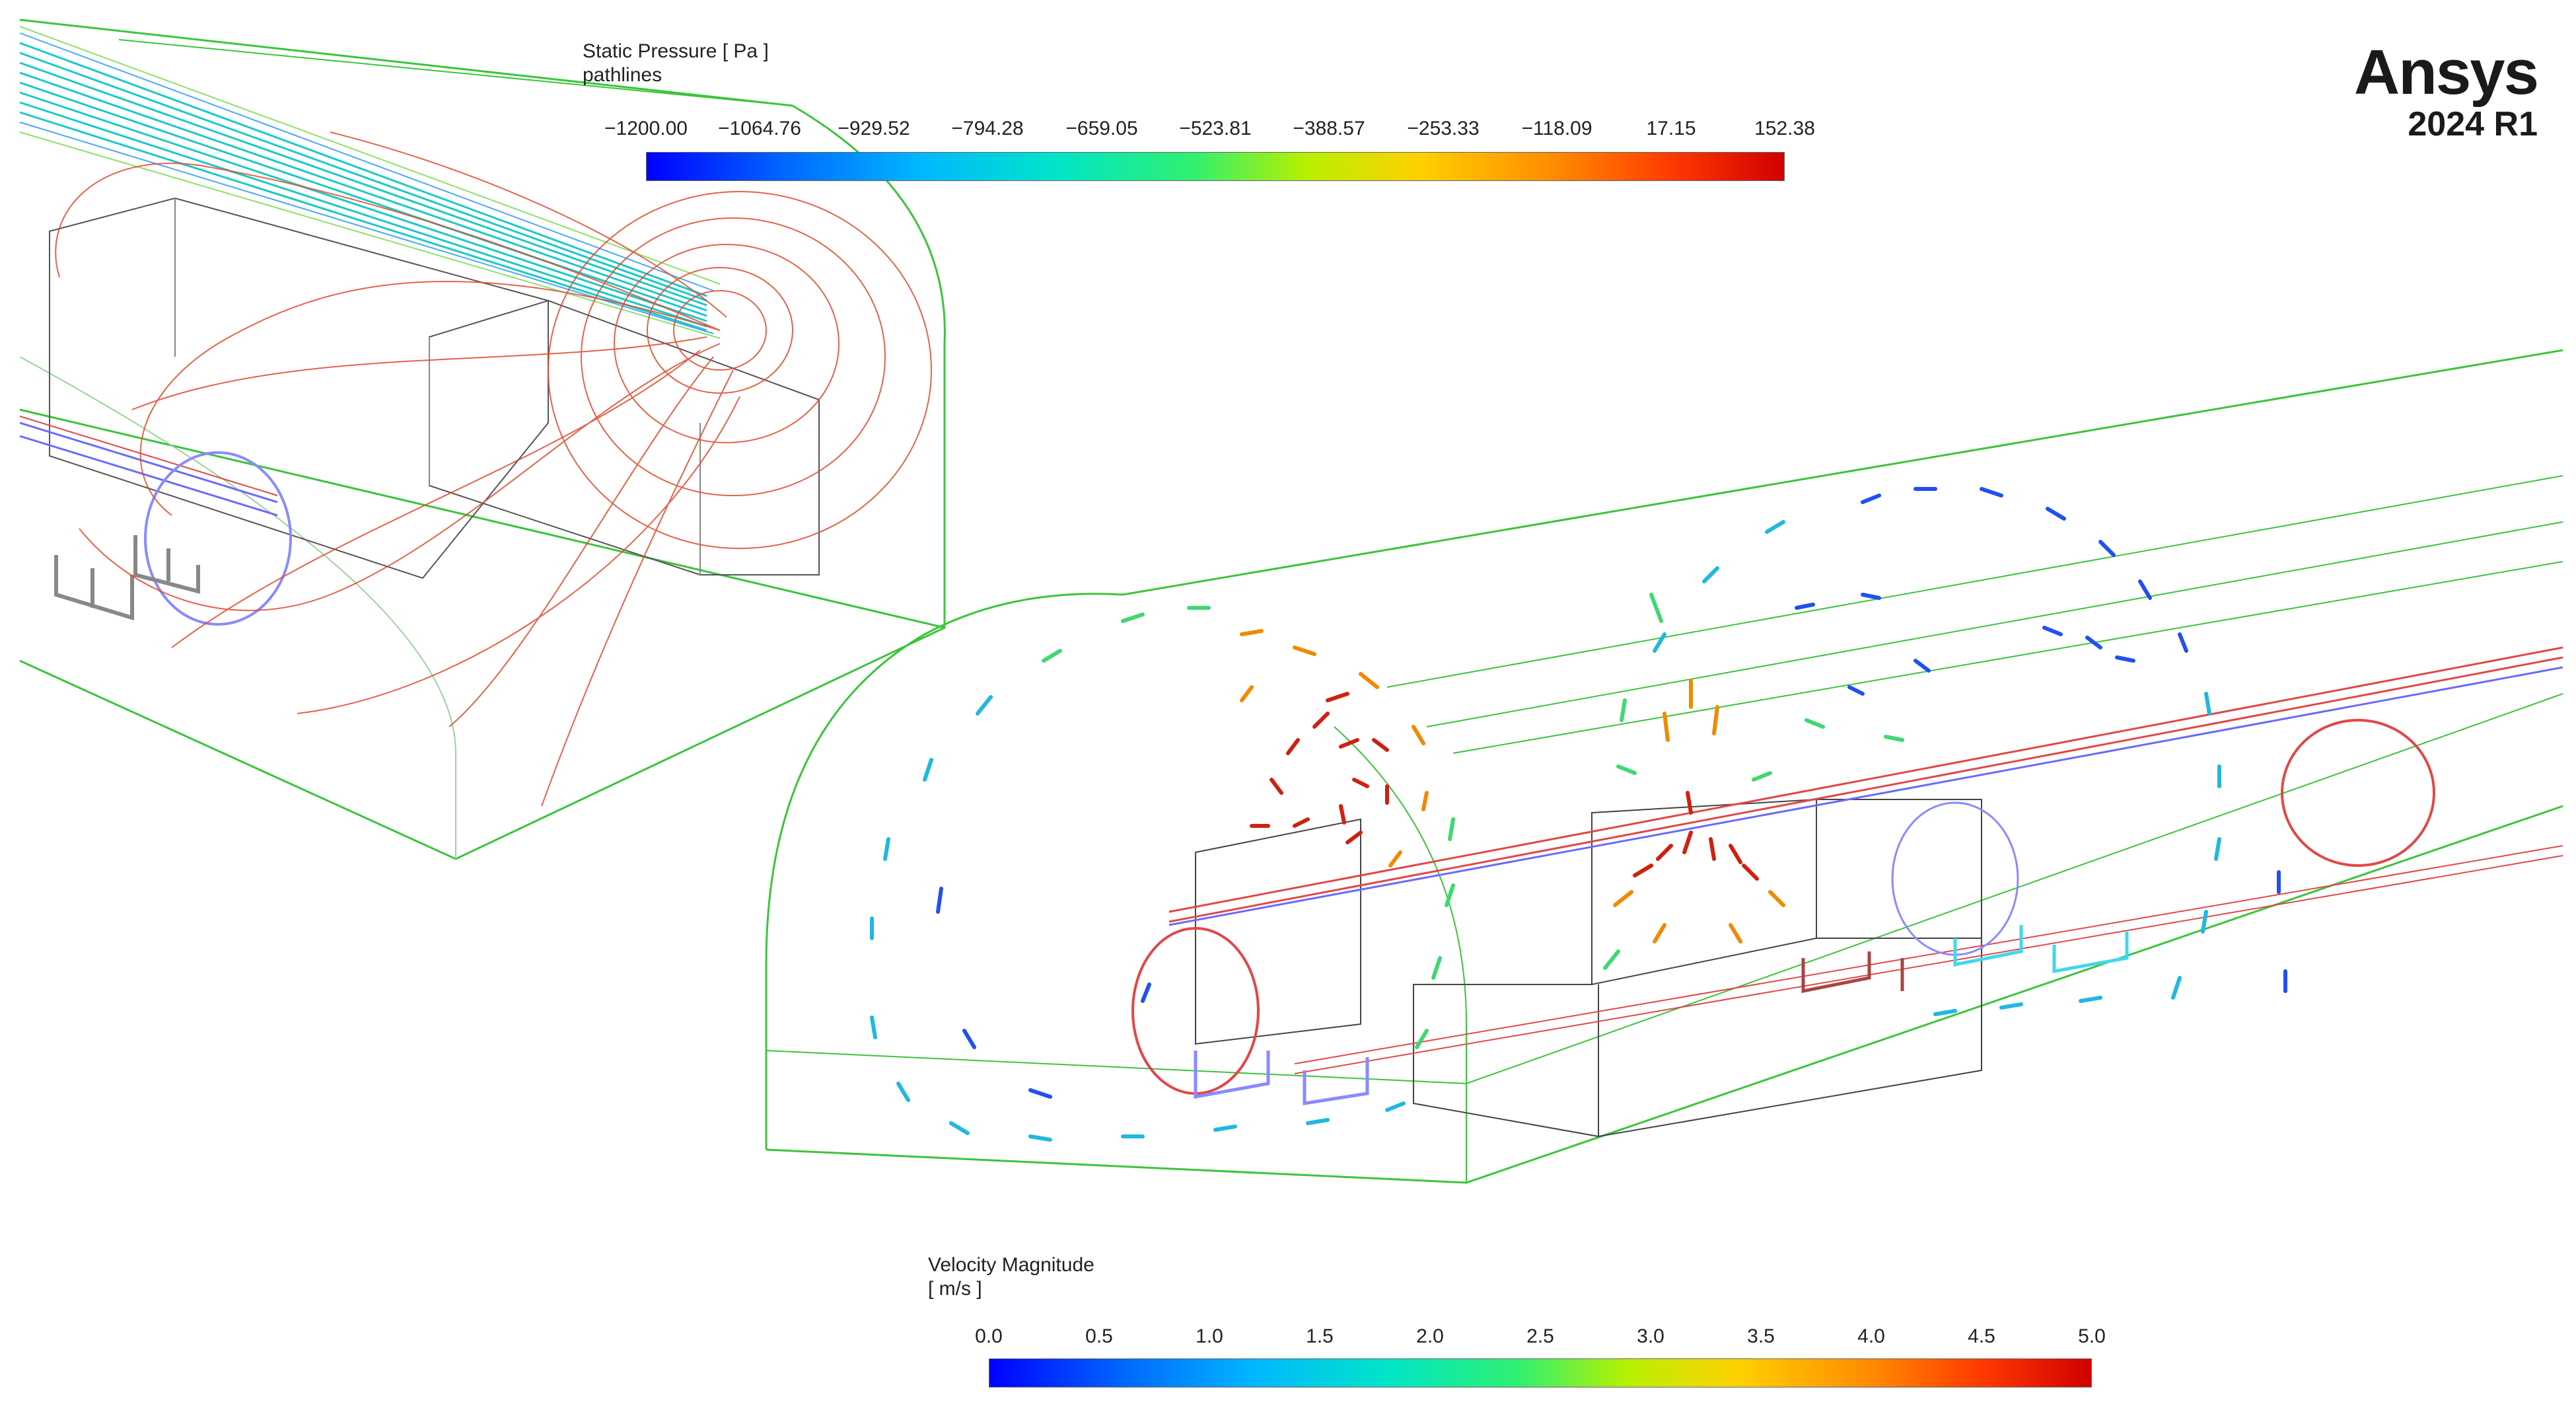 This screenshot has height=1406, width=2576. Describe the element at coordinates (1651, 1336) in the screenshot. I see `velocity-tick: 3.0` at that location.